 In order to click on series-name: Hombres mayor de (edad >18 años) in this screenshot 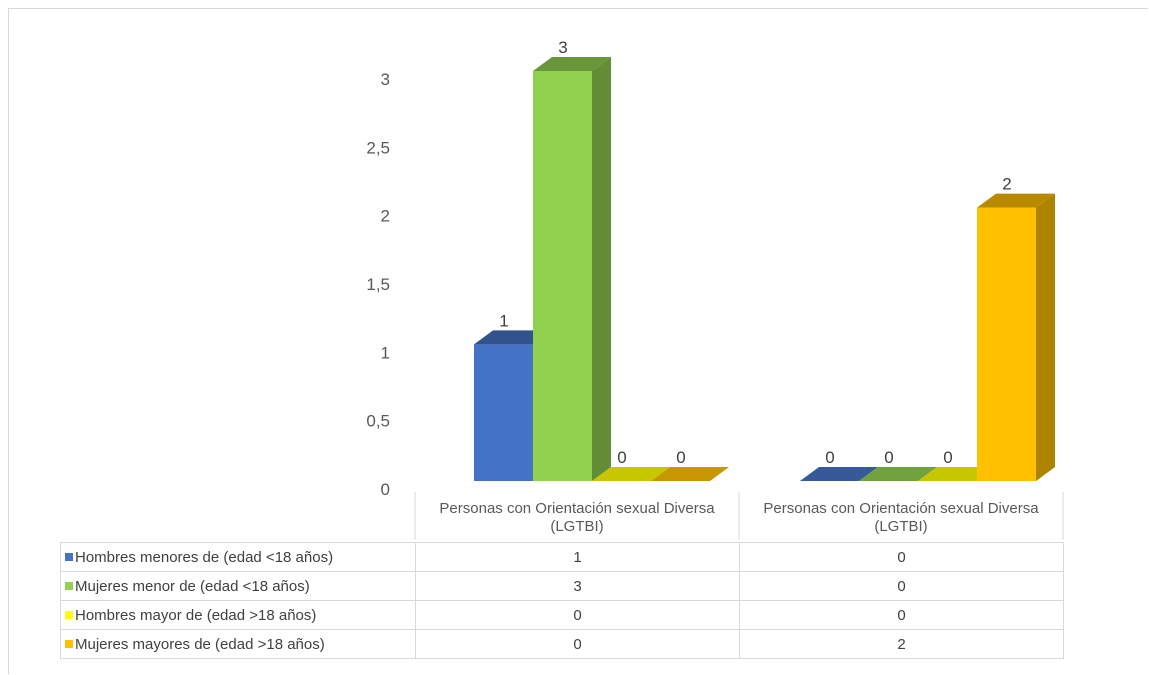, I will do `click(196, 615)`.